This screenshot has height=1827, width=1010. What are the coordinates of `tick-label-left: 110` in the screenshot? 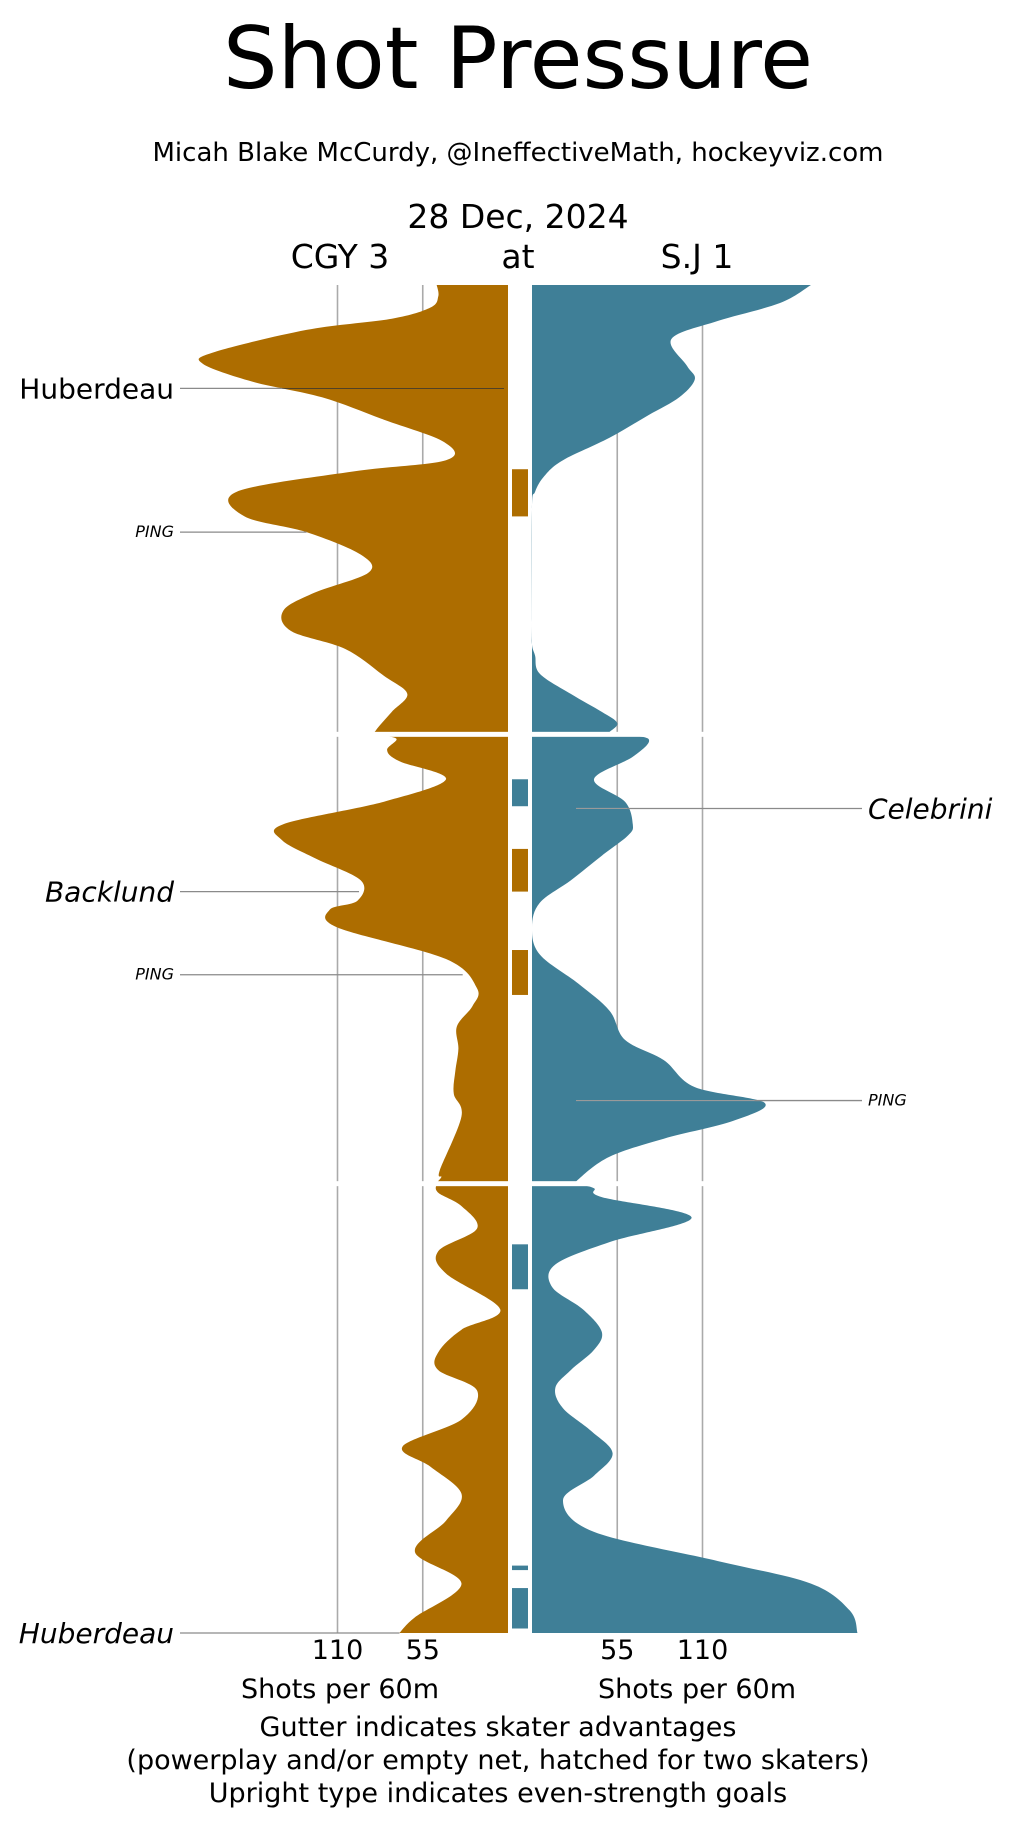 It's located at (338, 1650).